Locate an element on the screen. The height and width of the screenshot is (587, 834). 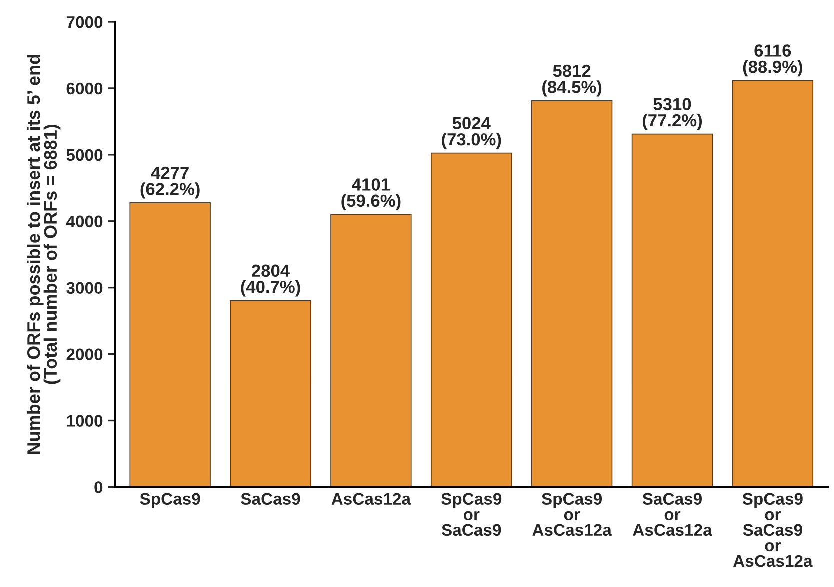
x-tick-label: AsCas12a is located at coordinates (372, 499).